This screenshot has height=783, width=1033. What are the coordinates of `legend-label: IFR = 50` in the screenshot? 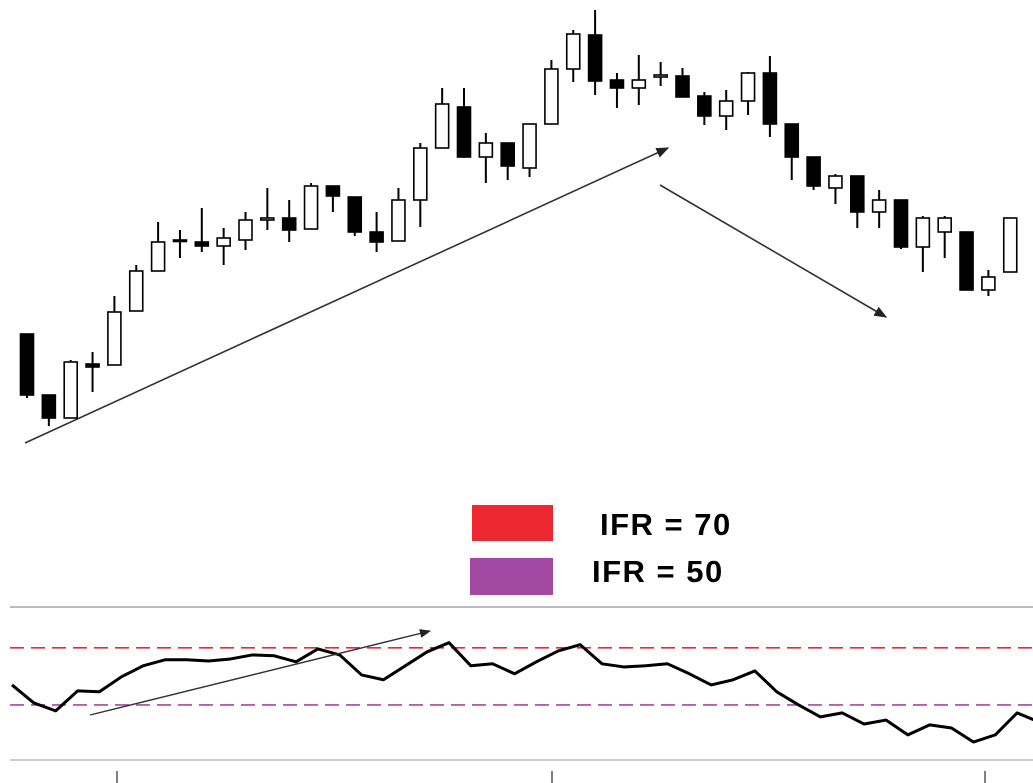 It's located at (658, 571).